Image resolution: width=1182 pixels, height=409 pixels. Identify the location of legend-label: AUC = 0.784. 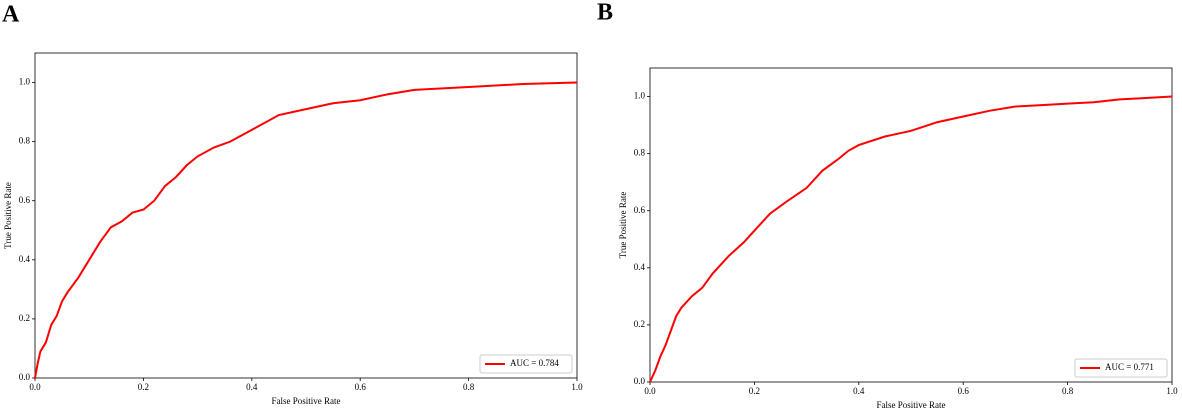
(534, 363).